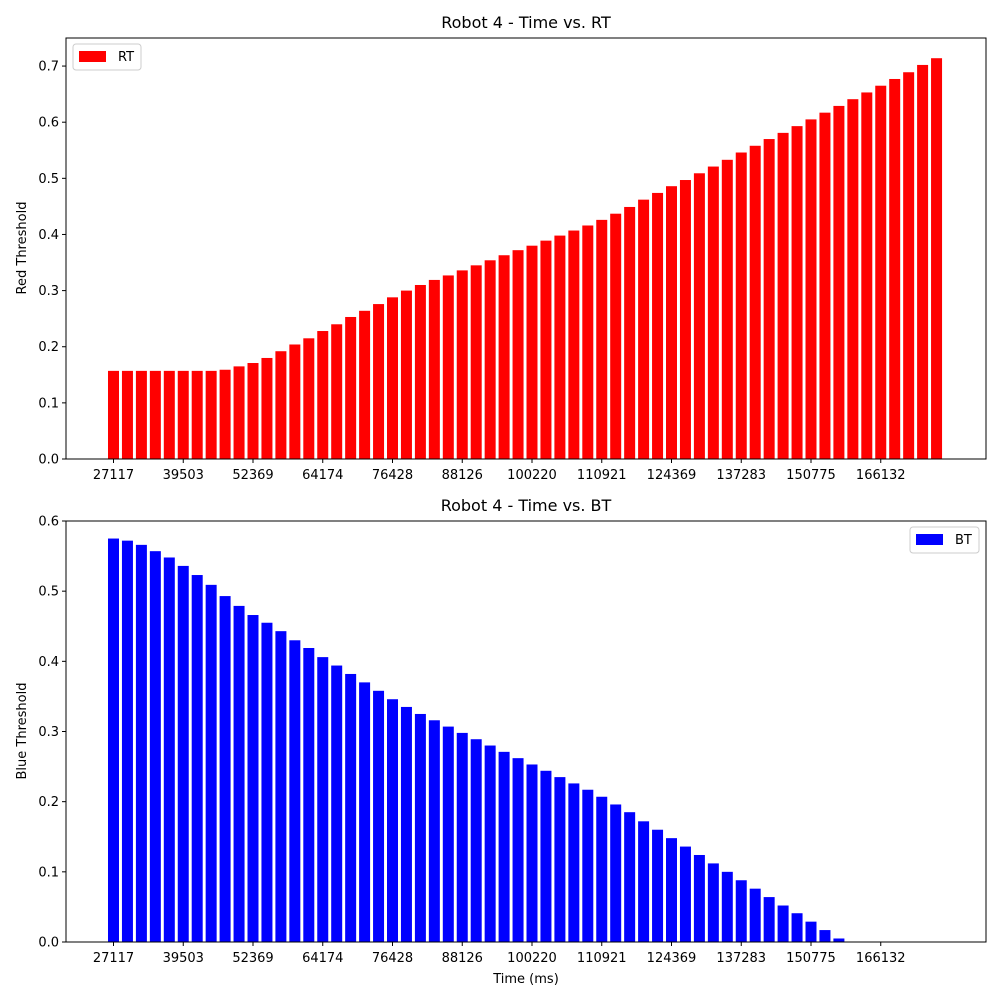 This screenshot has height=1000, width=1000. What do you see at coordinates (462, 958) in the screenshot?
I see `bt-x-tick-label: 88126` at bounding box center [462, 958].